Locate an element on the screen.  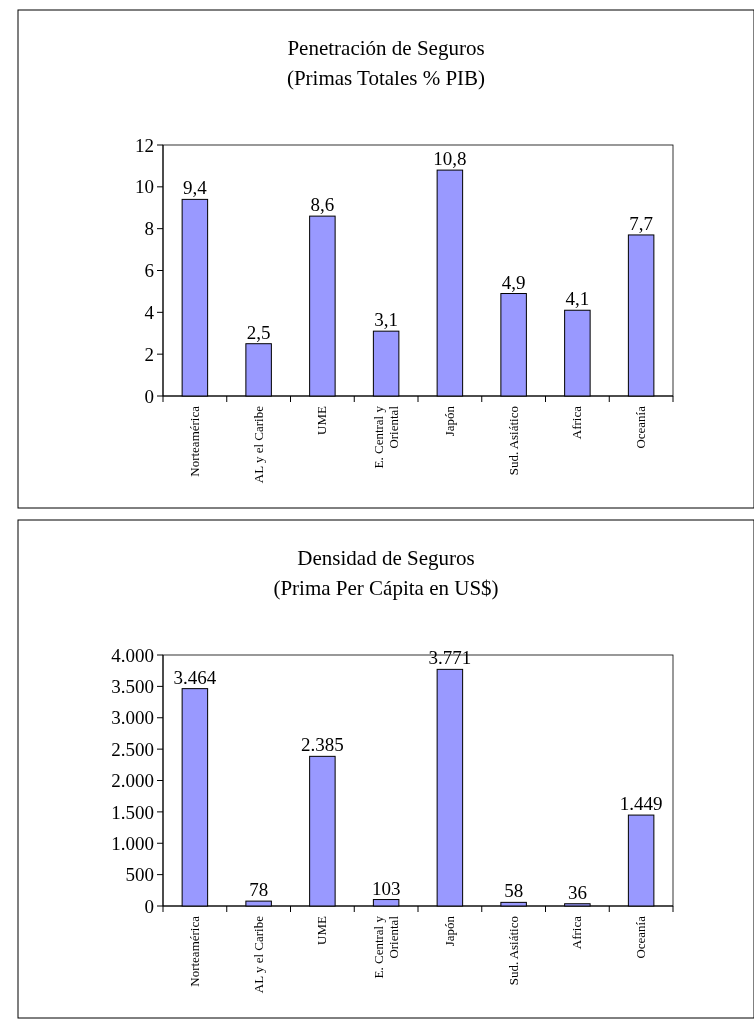
data-label: 8,6 is located at coordinates (322, 205).